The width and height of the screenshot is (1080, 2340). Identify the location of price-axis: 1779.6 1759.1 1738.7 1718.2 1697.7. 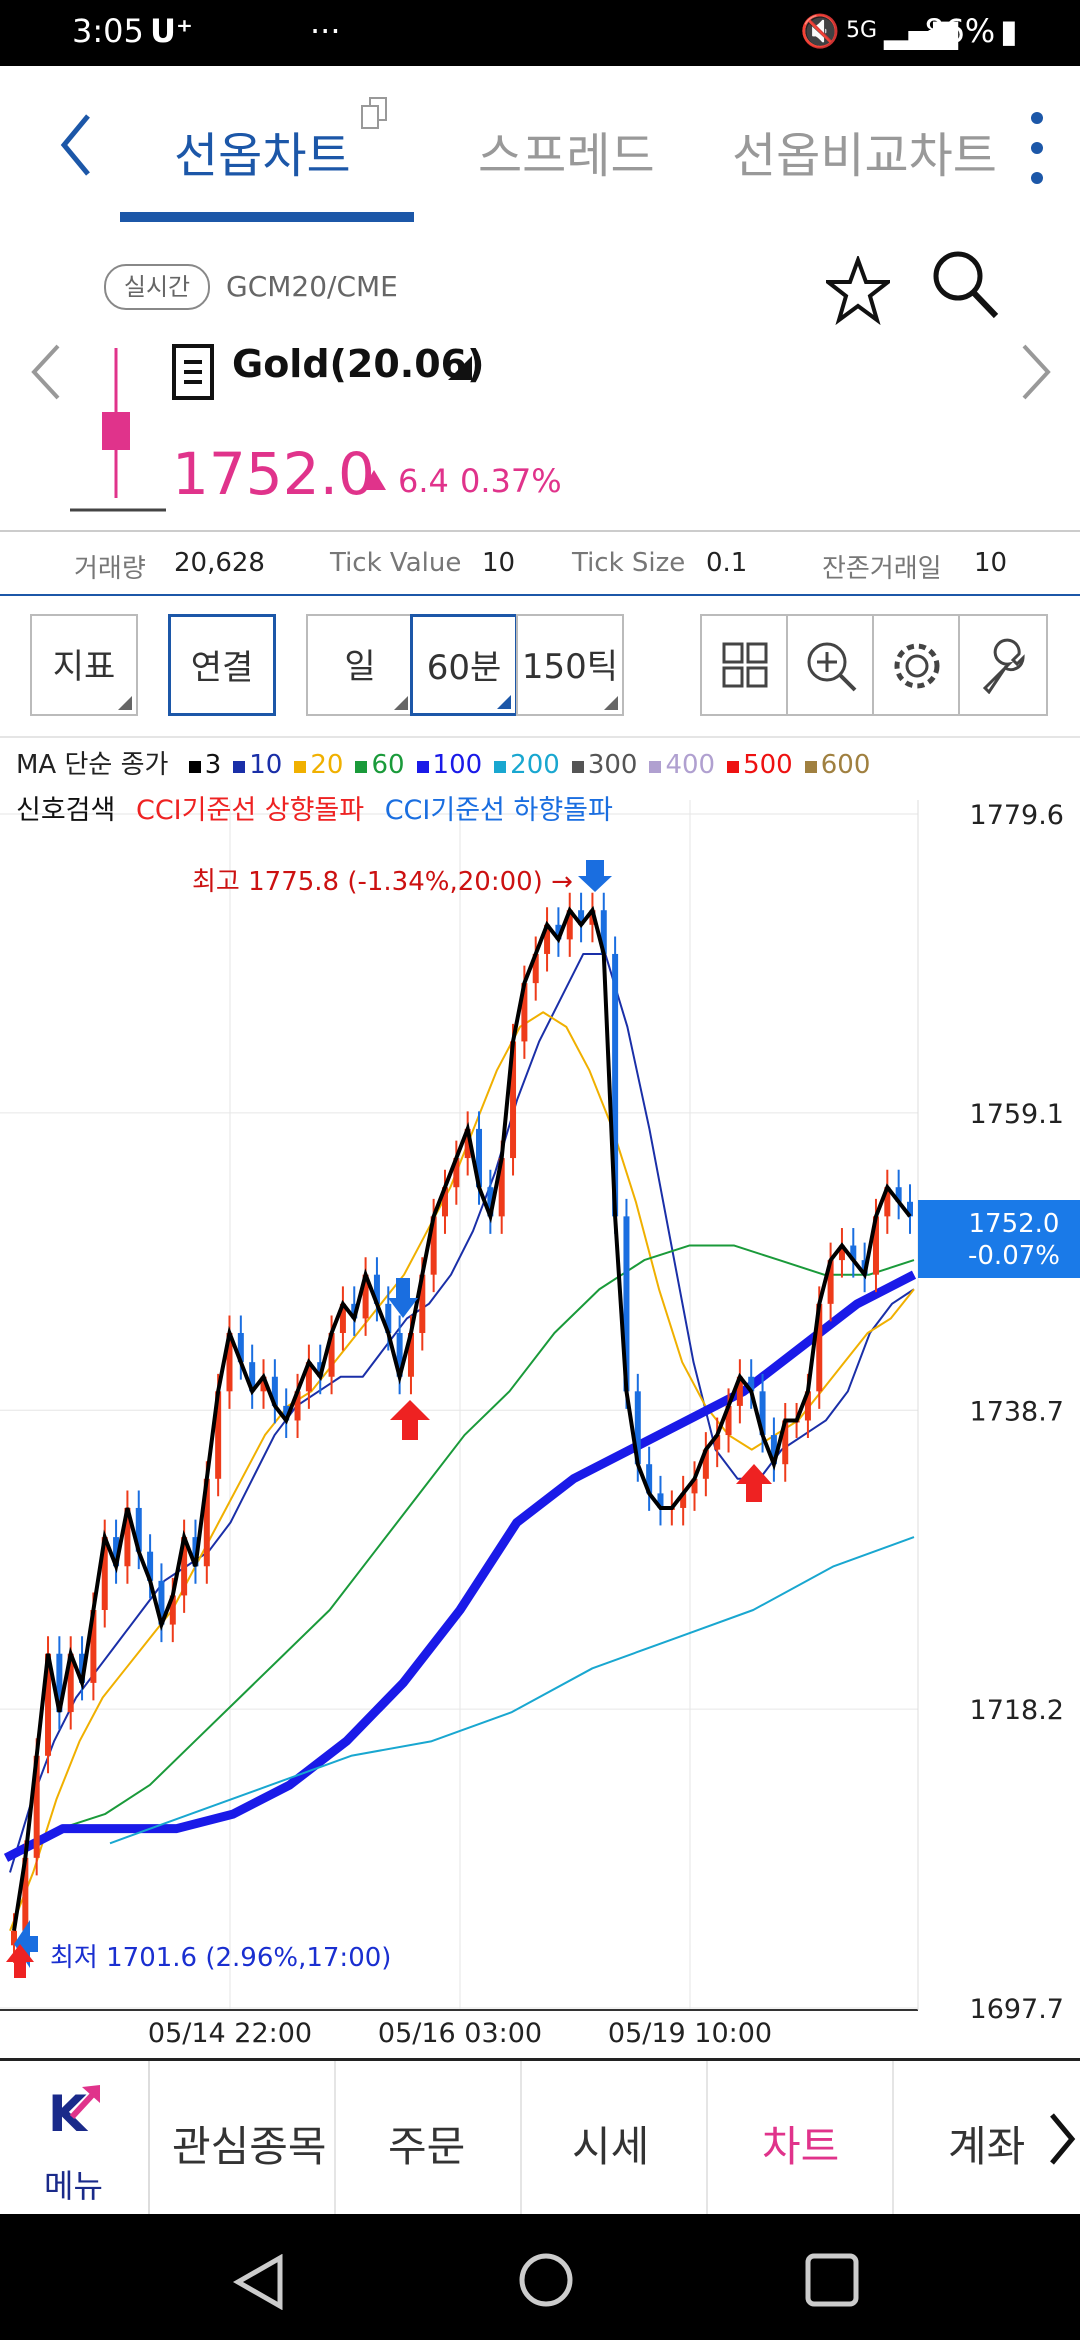
(1017, 1412).